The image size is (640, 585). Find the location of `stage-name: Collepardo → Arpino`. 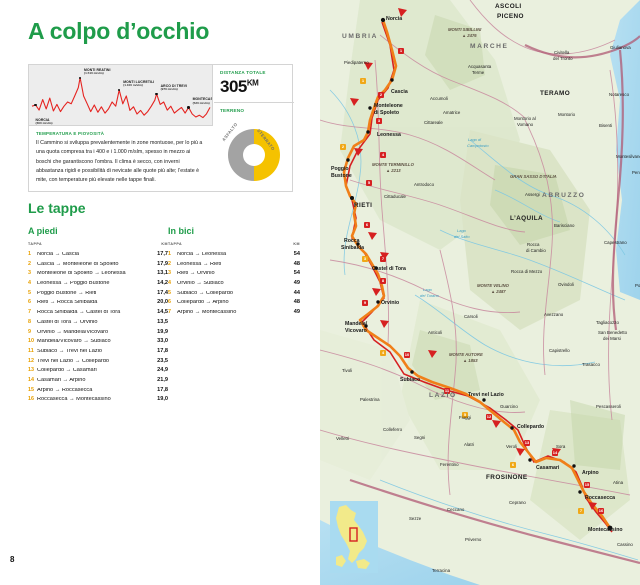

stage-name: Collepardo → Arpino is located at coordinates (203, 303).